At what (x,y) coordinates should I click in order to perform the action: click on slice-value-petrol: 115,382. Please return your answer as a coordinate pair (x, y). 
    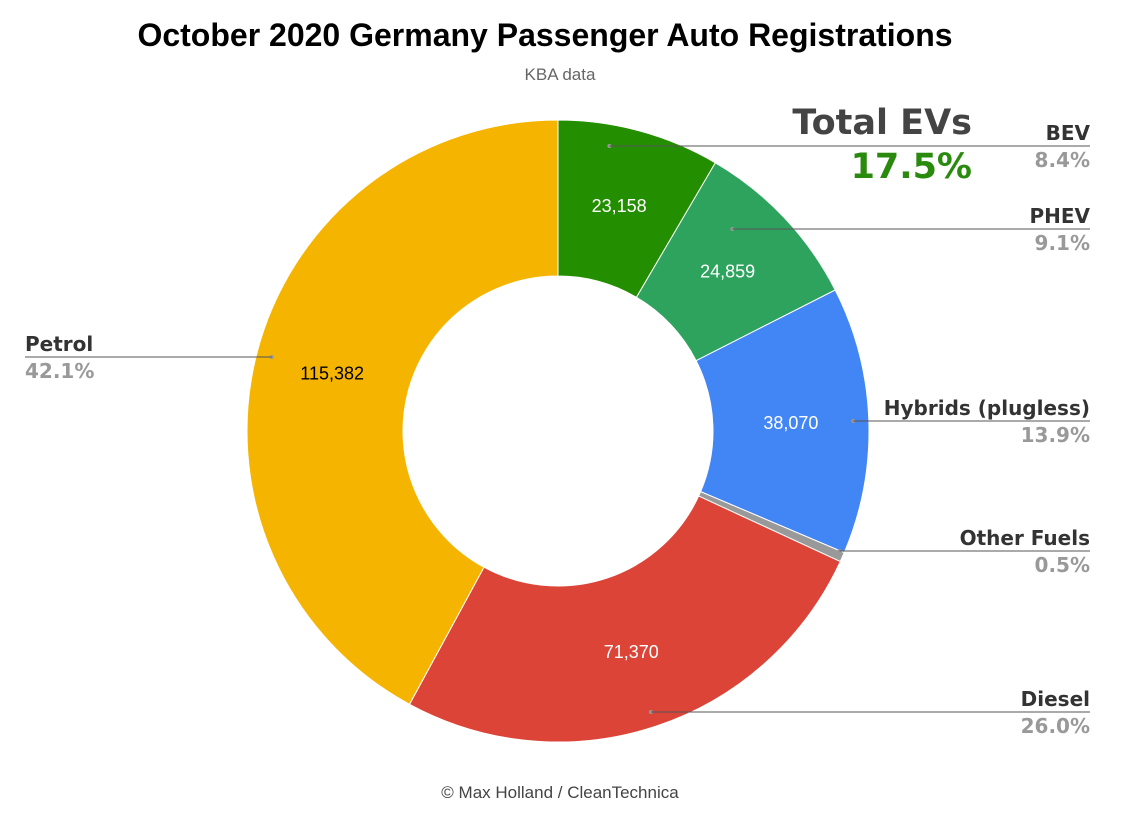
    Looking at the image, I should click on (332, 374).